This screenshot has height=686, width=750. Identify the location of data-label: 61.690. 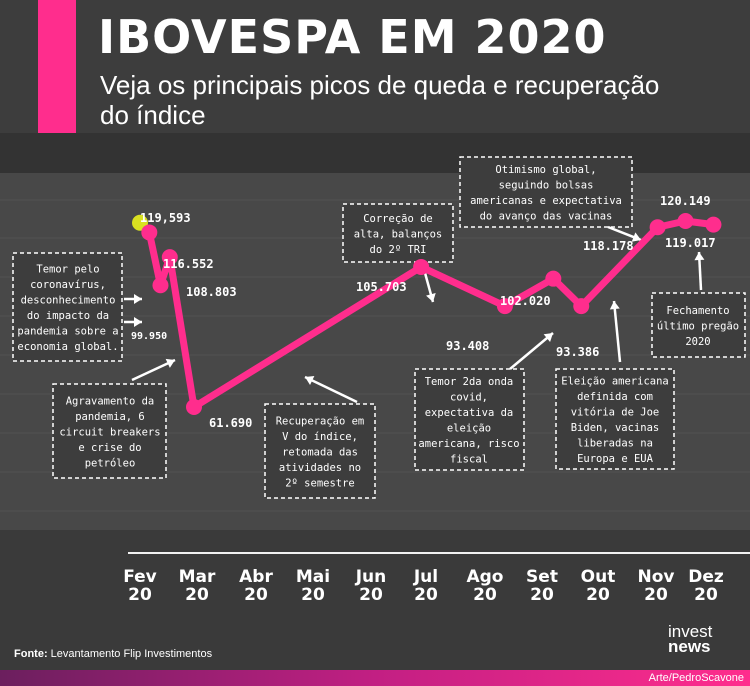
(230, 423).